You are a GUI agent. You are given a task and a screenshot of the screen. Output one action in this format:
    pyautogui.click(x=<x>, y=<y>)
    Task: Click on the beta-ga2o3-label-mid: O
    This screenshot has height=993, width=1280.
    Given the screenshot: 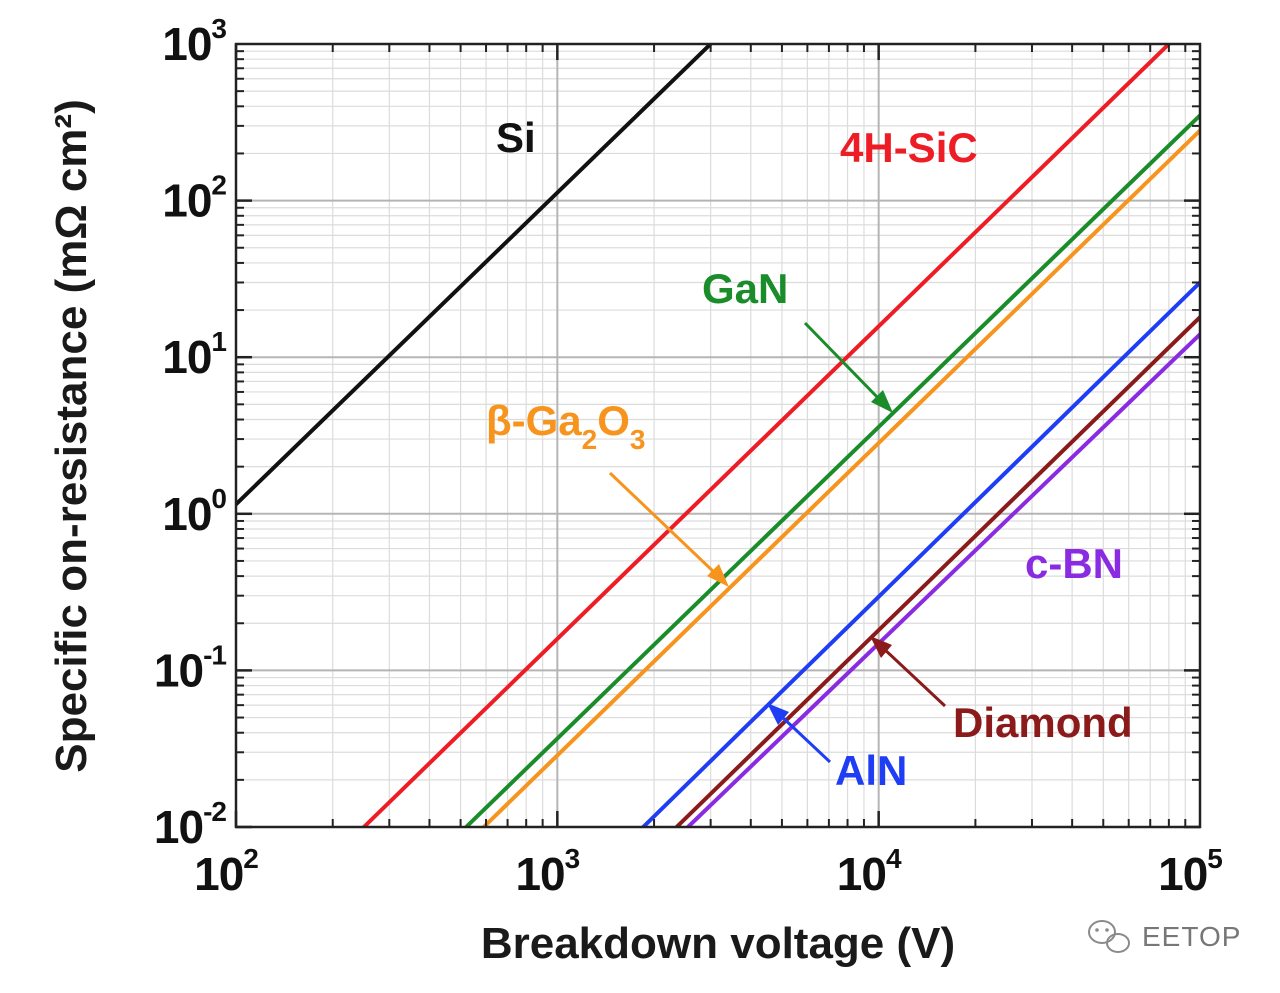 What is the action you would take?
    pyautogui.click(x=613, y=420)
    